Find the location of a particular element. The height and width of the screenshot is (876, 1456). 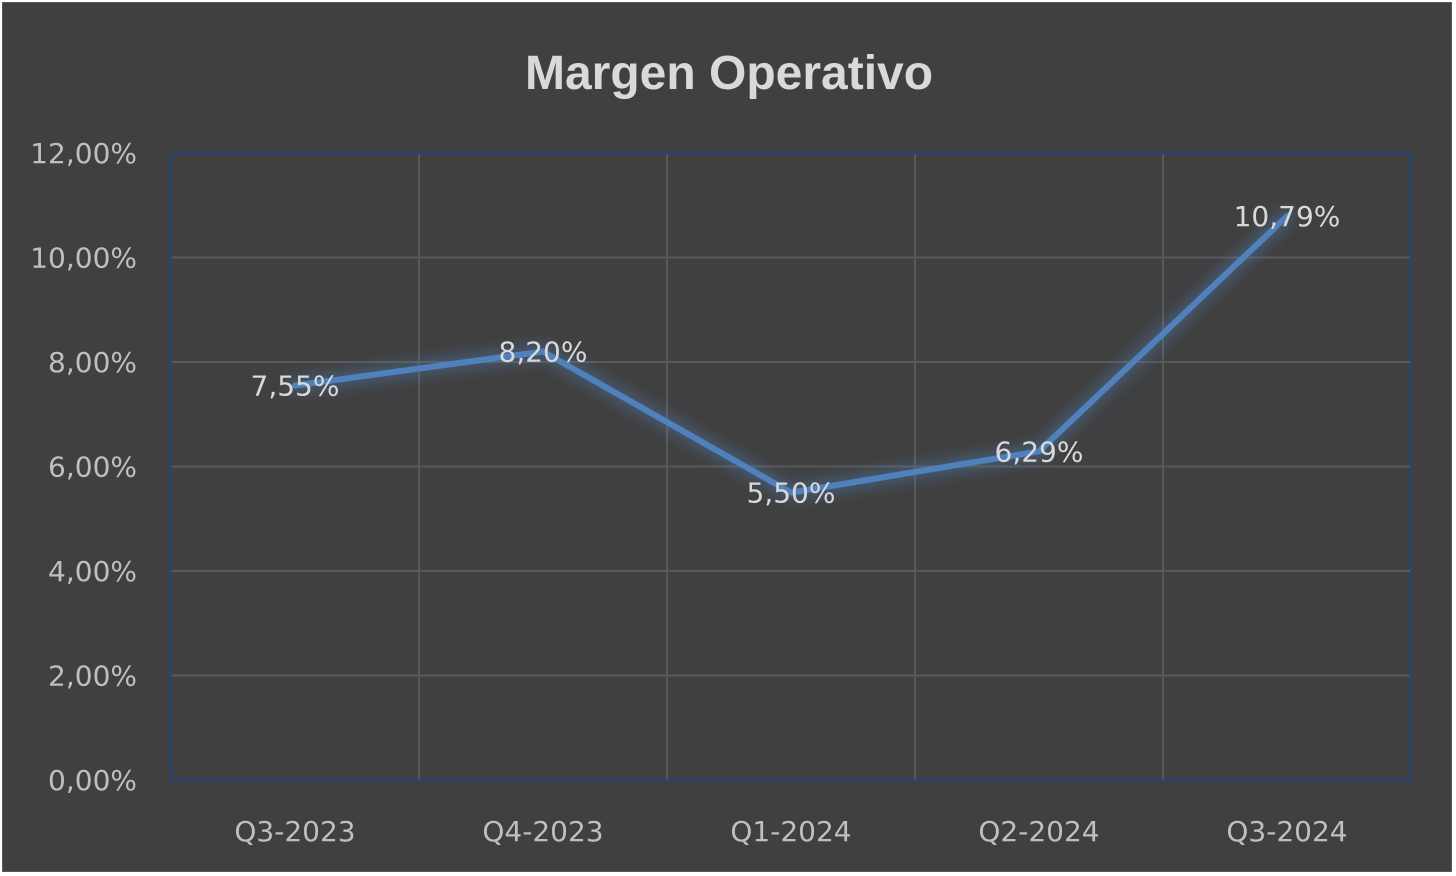

x-tick-label: Q4-2023 is located at coordinates (542, 831).